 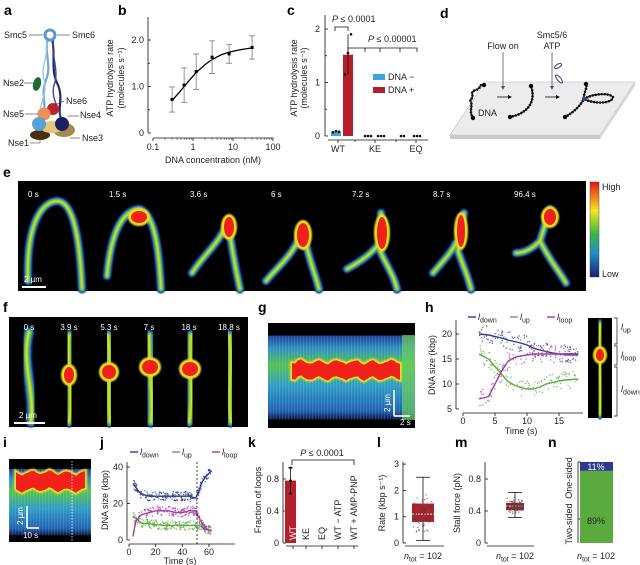 What do you see at coordinates (28, 415) in the screenshot?
I see `scale-bar-label: 2 µm` at bounding box center [28, 415].